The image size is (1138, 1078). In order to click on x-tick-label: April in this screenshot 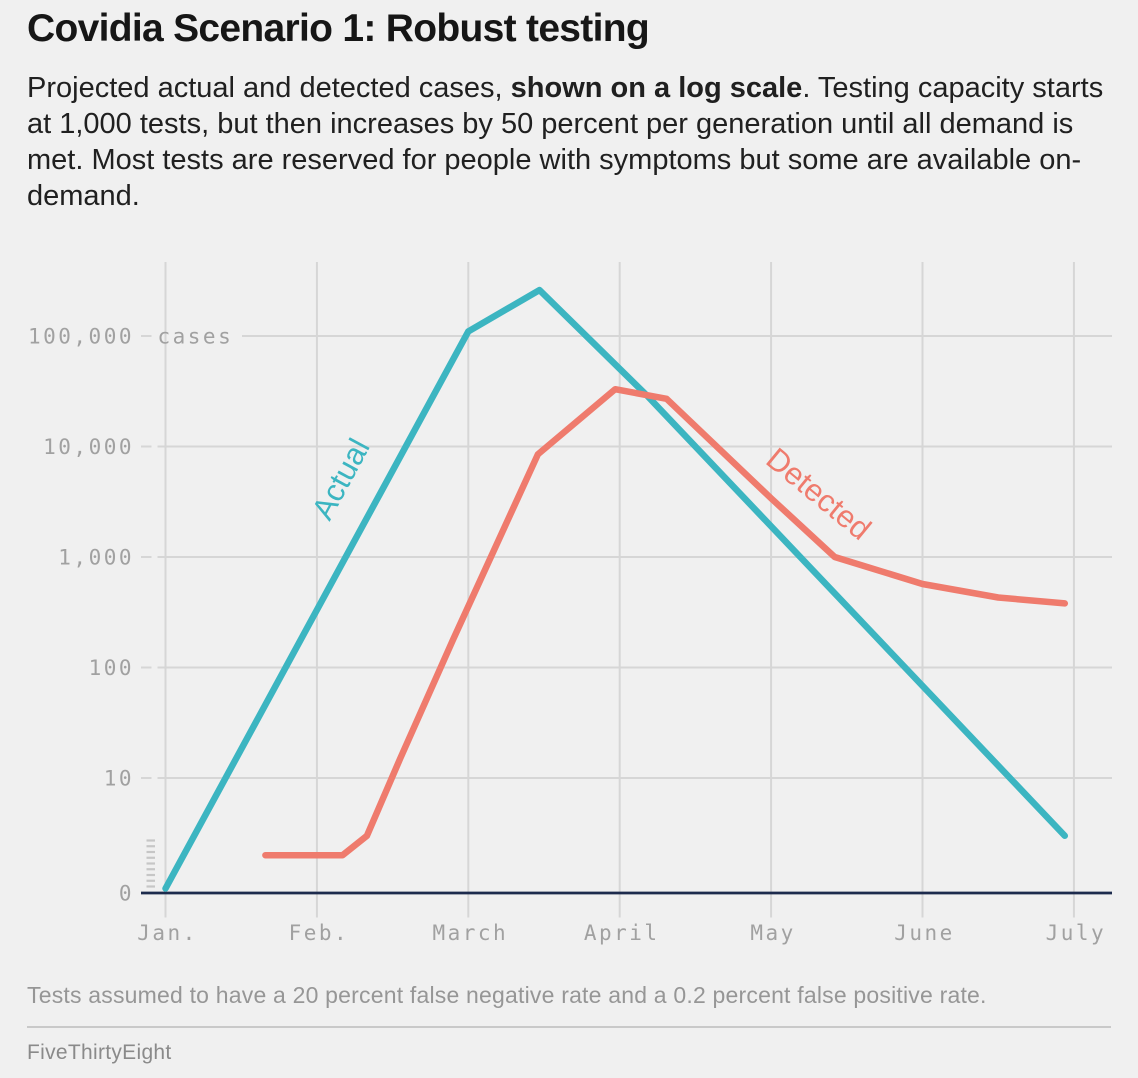, I will do `click(622, 933)`.